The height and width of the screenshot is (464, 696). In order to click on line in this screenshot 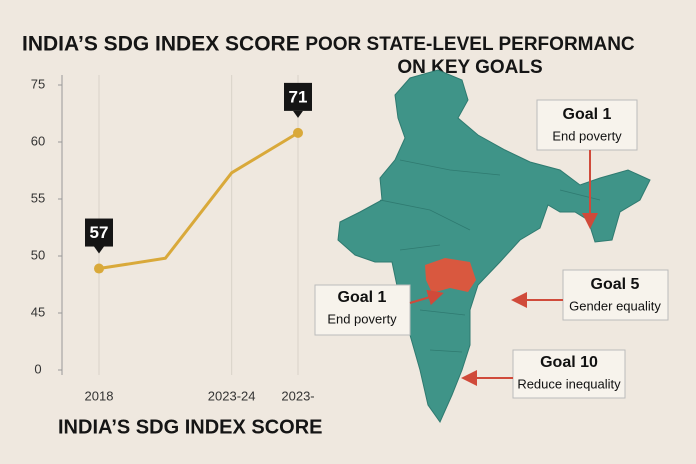, I will do `click(198, 201)`.